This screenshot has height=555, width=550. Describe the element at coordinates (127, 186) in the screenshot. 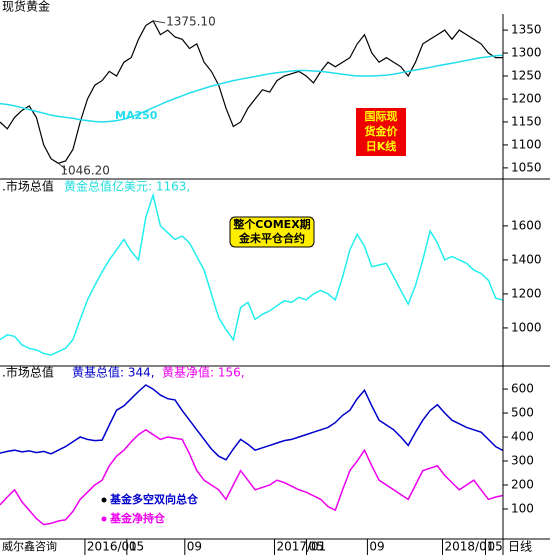

I see `panel-subtitle: 黄金总值亿美元: 1163,` at that location.